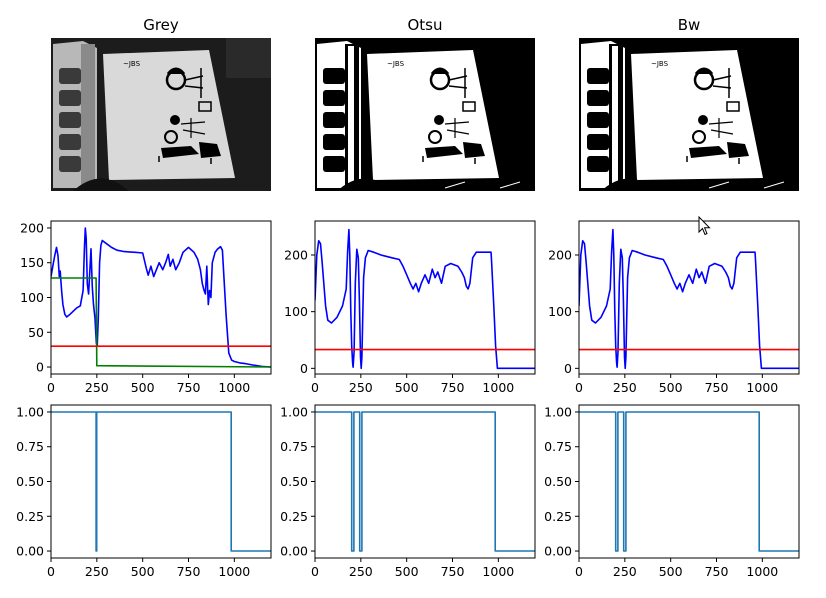 The width and height of the screenshot is (826, 598). Describe the element at coordinates (425, 114) in the screenshot. I see `otsu-image: ~JBS` at that location.